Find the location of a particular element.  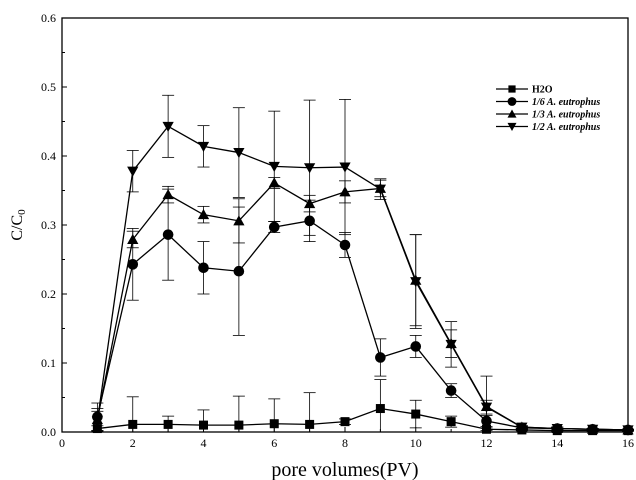

x-tick-label: 0 is located at coordinates (62, 443).